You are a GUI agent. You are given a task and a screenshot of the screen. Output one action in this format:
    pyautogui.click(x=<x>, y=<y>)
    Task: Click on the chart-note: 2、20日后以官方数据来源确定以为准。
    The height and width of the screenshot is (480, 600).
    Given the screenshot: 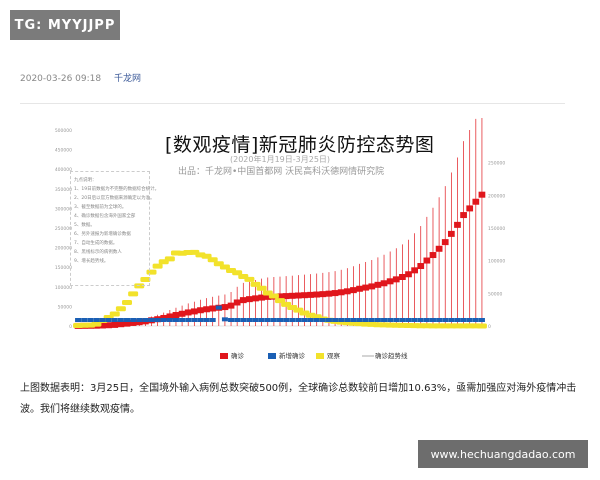 What is the action you would take?
    pyautogui.click(x=114, y=198)
    